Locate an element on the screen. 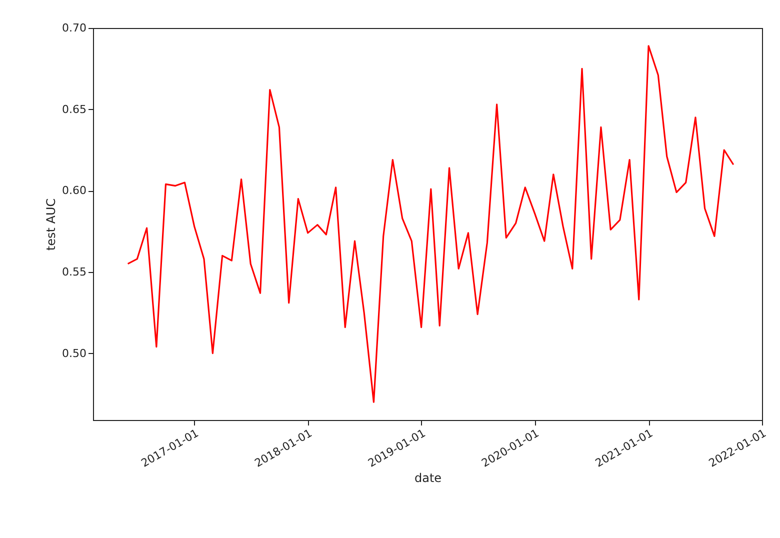 The image size is (780, 538). y-axis-title: test AUC is located at coordinates (51, 224).